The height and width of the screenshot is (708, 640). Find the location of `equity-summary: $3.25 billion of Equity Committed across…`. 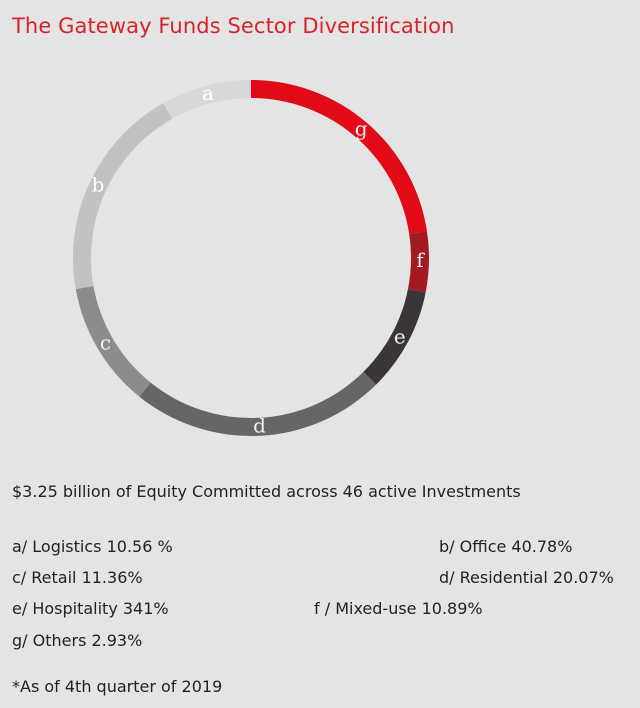

equity-summary: $3.25 billion of Equity Committed across… is located at coordinates (266, 491).